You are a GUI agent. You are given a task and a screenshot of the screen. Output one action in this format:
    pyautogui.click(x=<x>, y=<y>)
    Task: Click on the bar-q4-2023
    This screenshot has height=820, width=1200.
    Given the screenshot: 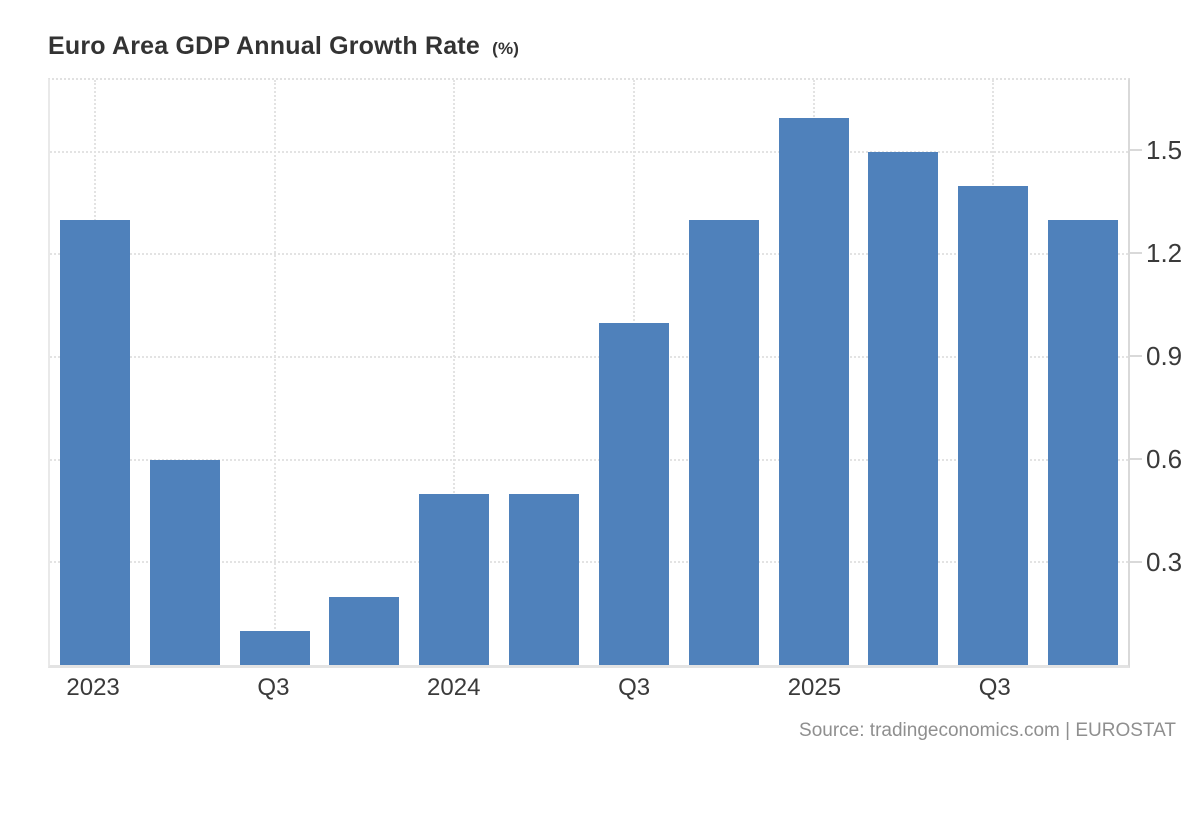 What is the action you would take?
    pyautogui.click(x=364, y=630)
    